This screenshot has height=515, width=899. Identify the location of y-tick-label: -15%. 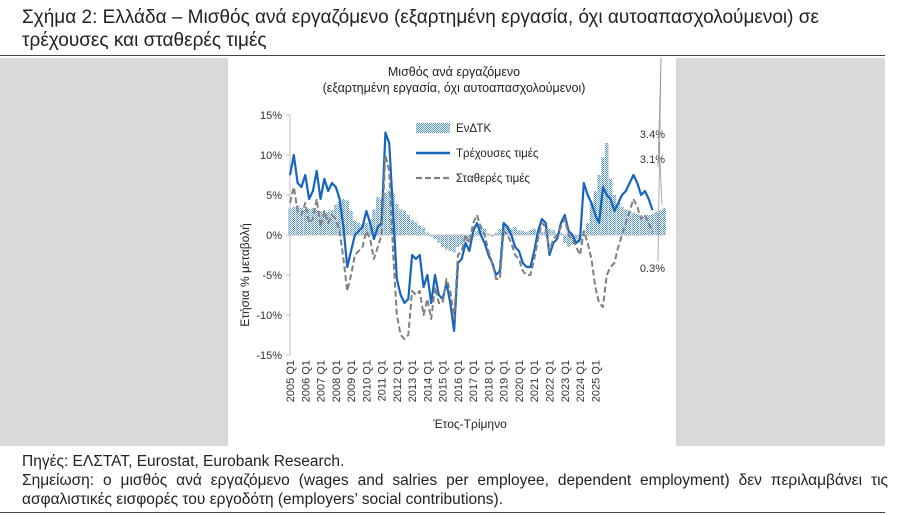
(269, 356).